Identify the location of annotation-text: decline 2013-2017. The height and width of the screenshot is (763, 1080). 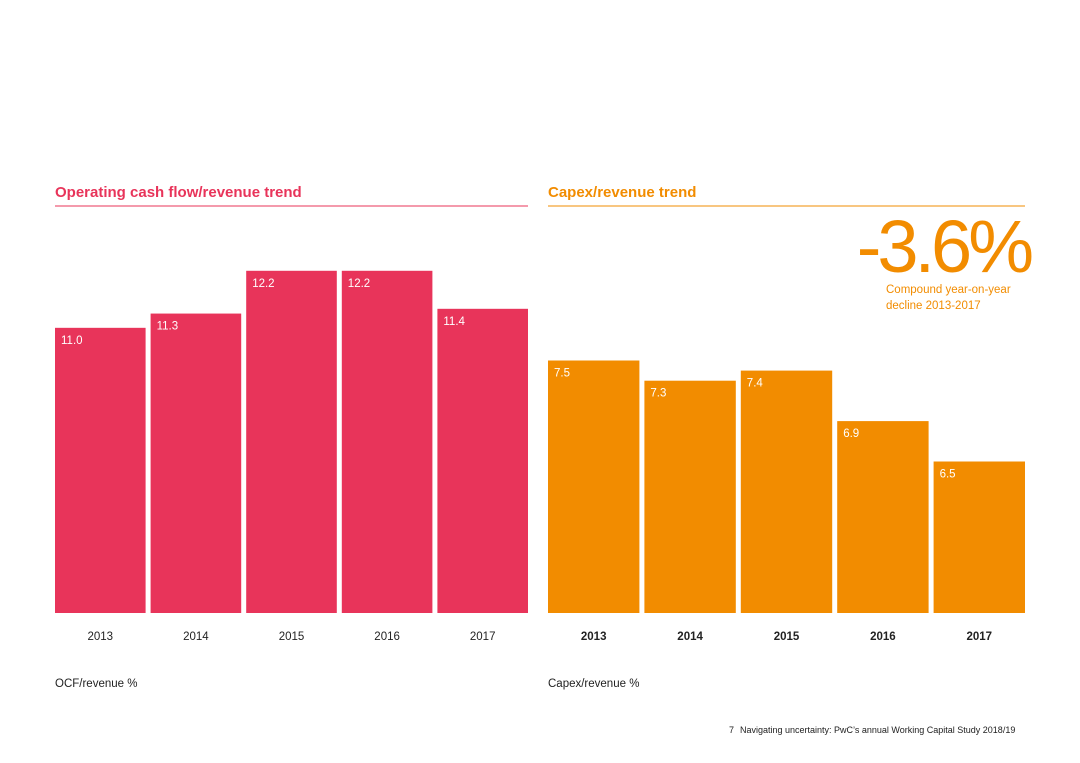
(933, 306).